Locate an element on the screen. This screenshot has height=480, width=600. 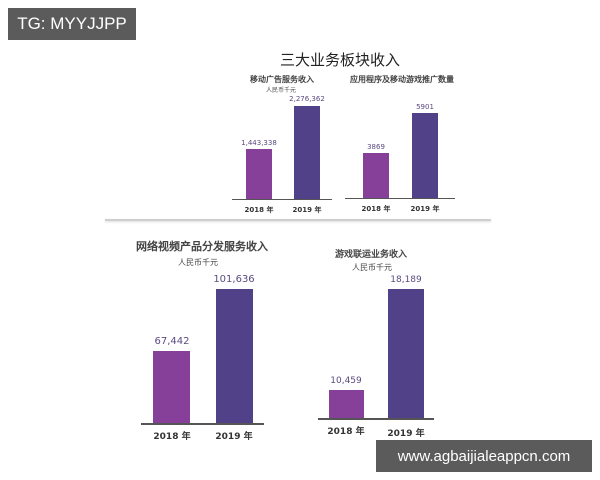
watermark-top-text: TG: MYYJJPP is located at coordinates (72, 23).